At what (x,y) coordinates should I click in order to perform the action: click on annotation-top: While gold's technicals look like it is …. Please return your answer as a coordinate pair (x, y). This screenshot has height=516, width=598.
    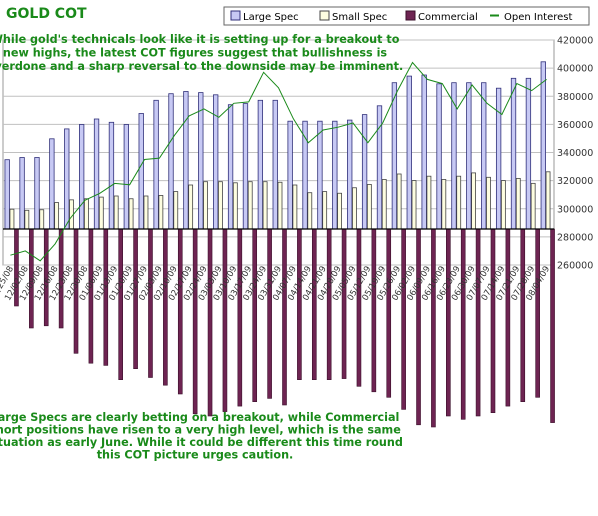
    Looking at the image, I should click on (201, 53).